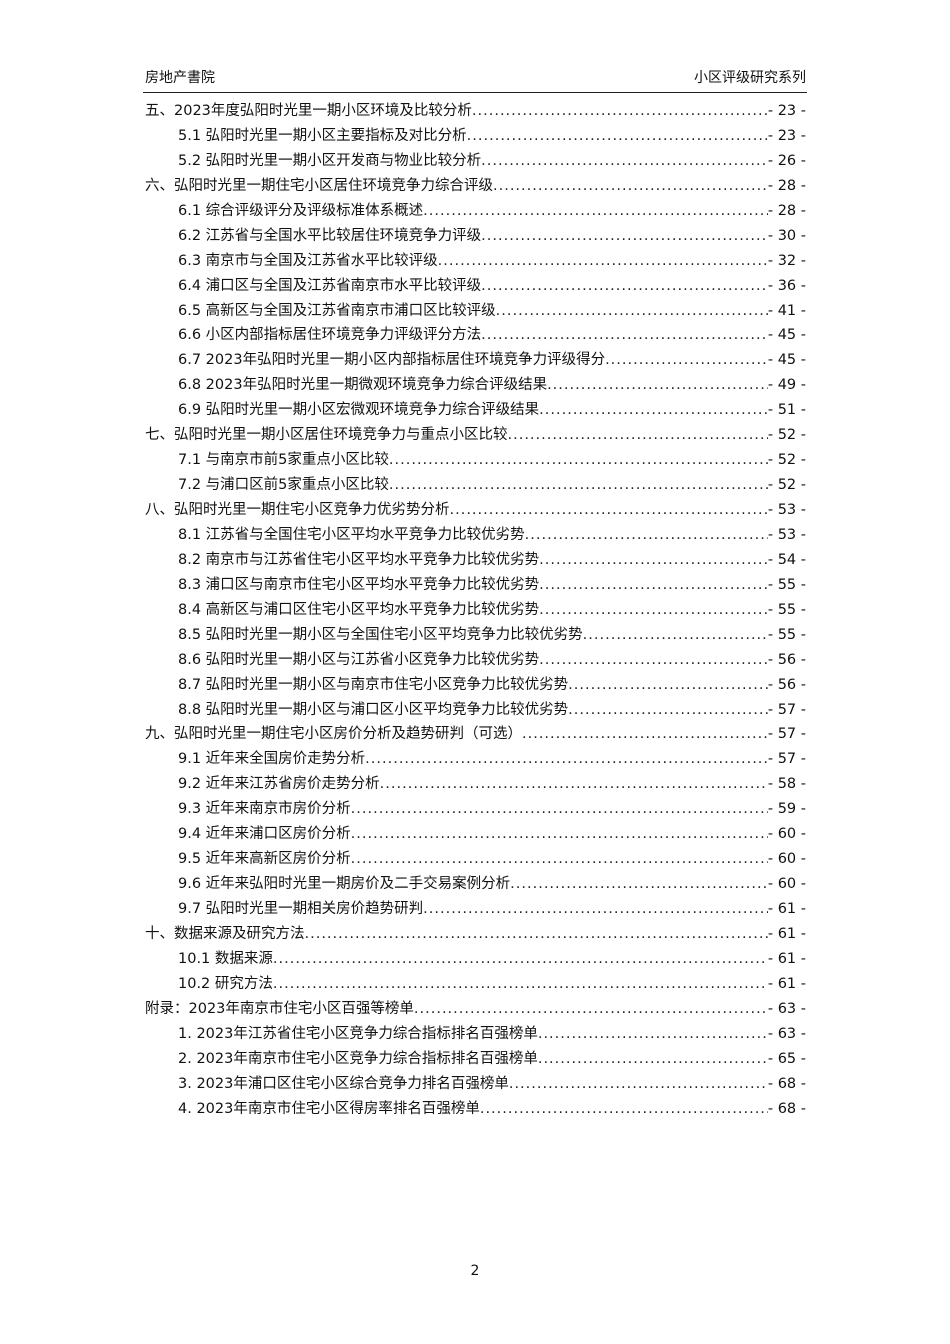 The height and width of the screenshot is (1344, 950). I want to click on toc-entry: 5.2 弘阳时光里一期小区开发商与物业比较分析 - 26 -, so click(475, 161).